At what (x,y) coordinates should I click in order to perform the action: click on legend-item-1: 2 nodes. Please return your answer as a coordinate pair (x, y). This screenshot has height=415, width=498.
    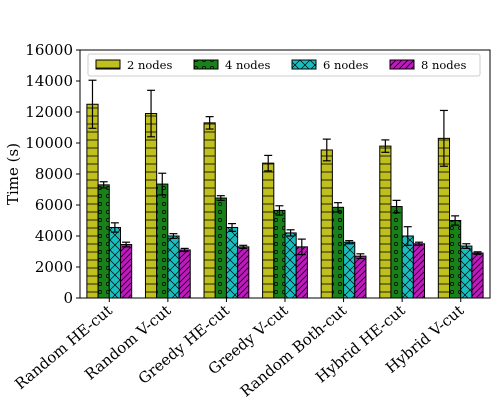
    Looking at the image, I should click on (133, 65).